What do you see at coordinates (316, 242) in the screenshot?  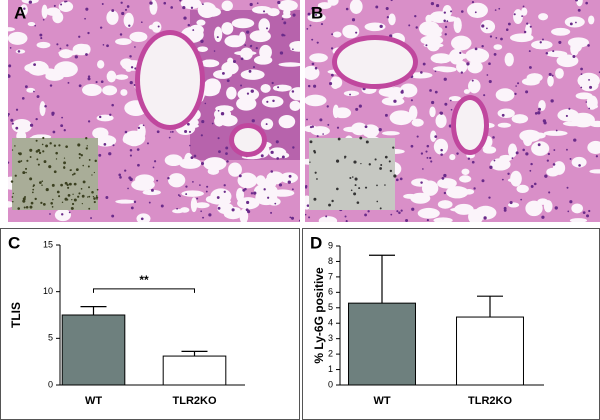 I see `panel-label: D` at bounding box center [316, 242].